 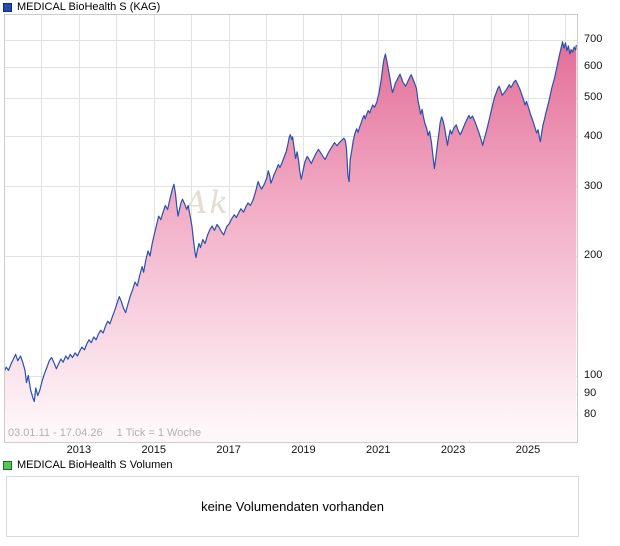 What do you see at coordinates (593, 97) in the screenshot?
I see `y-tick-label: 500` at bounding box center [593, 97].